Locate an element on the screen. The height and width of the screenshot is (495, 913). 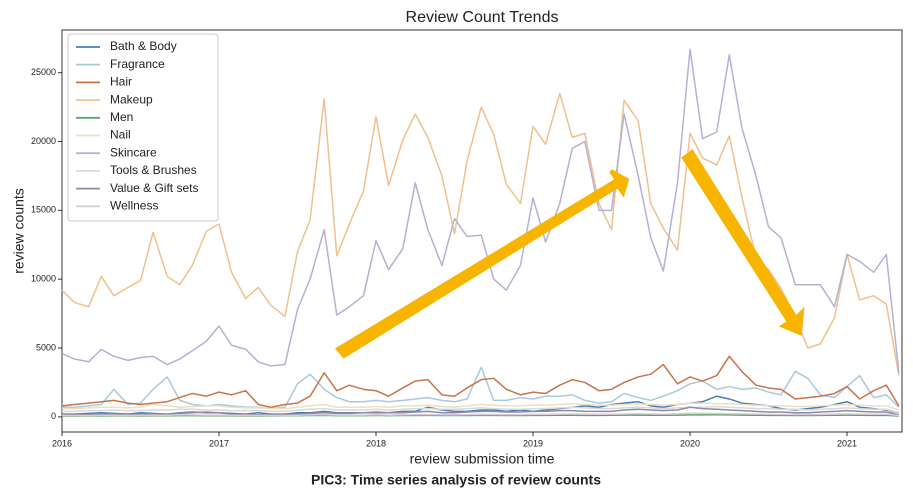
y-tick-label: 0 is located at coordinates (53, 416).